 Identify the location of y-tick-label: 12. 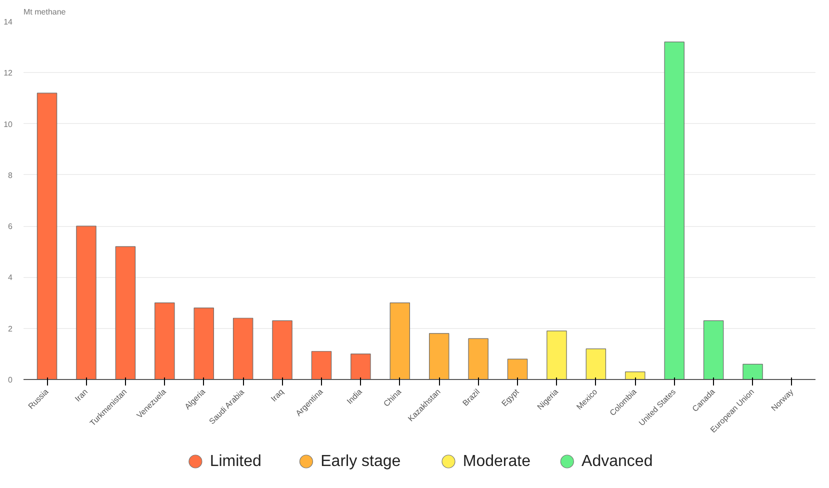
(9, 73).